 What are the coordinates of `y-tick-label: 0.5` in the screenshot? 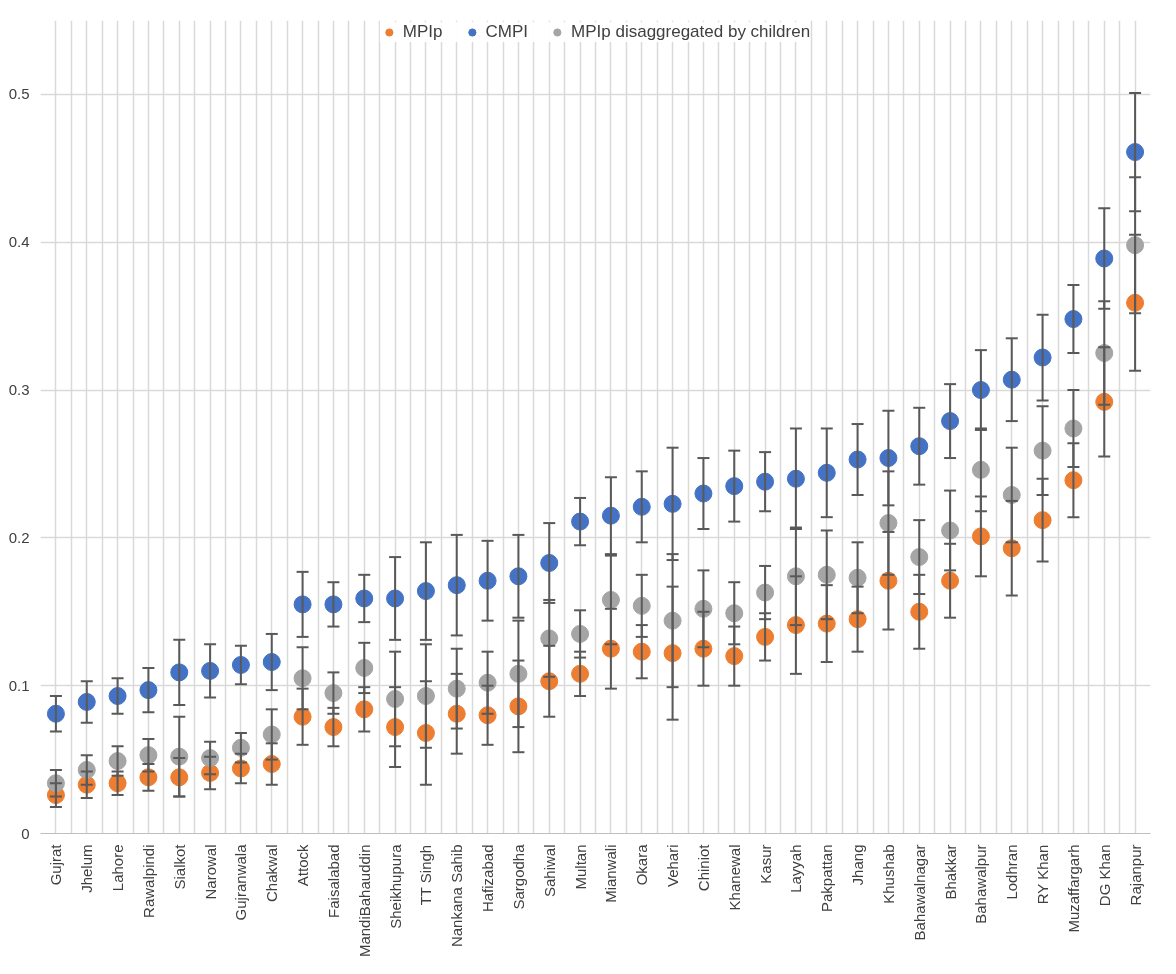 It's located at (19, 94).